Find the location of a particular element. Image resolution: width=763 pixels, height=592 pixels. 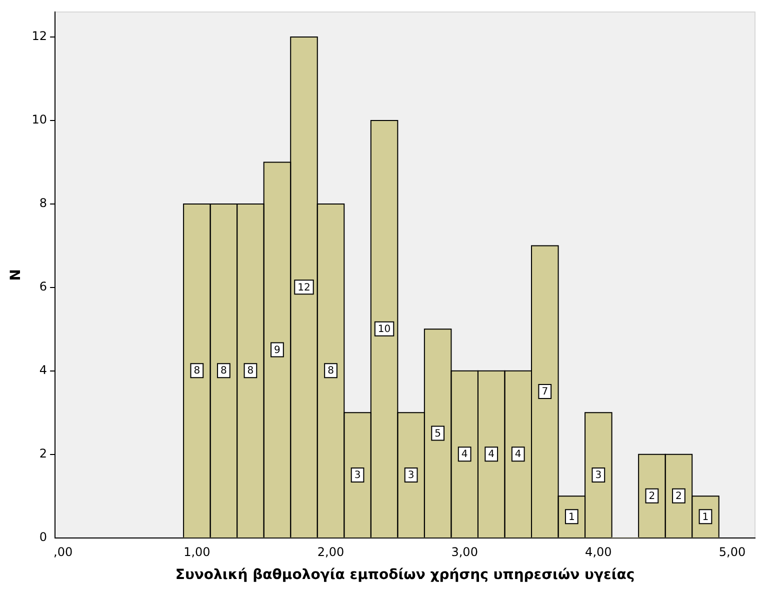

data-label: 7 is located at coordinates (545, 392).